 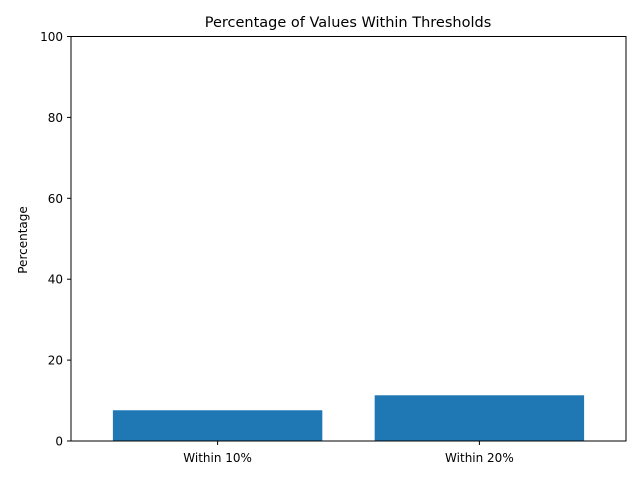 I want to click on y-tick-label-4: 80, so click(x=55, y=118).